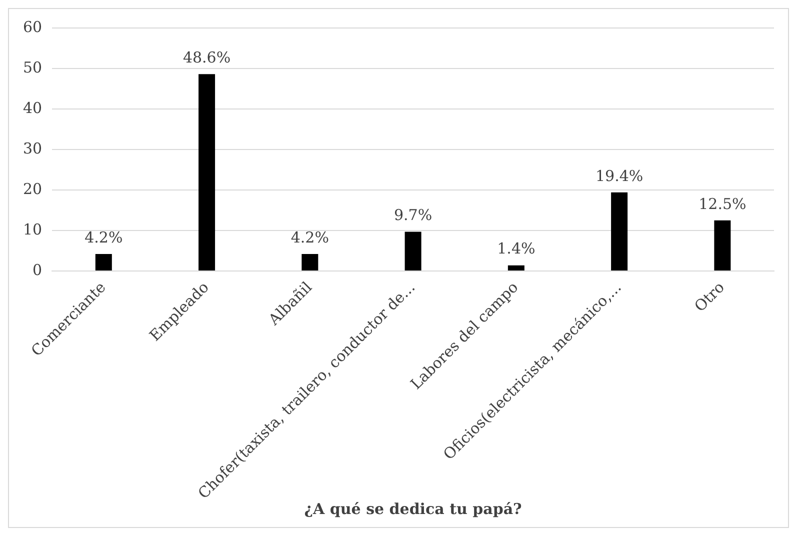 This screenshot has width=797, height=536. I want to click on data-label: 19.4%, so click(619, 175).